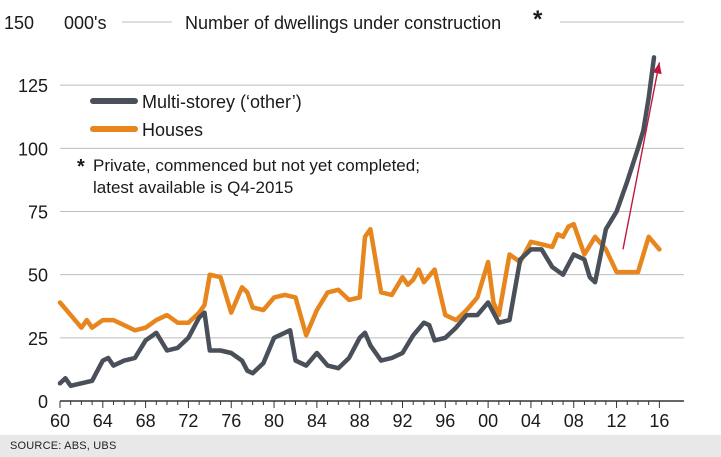 The width and height of the screenshot is (721, 457). Describe the element at coordinates (196, 116) in the screenshot. I see `legend: Multi-storey (‘other’) Houses` at that location.